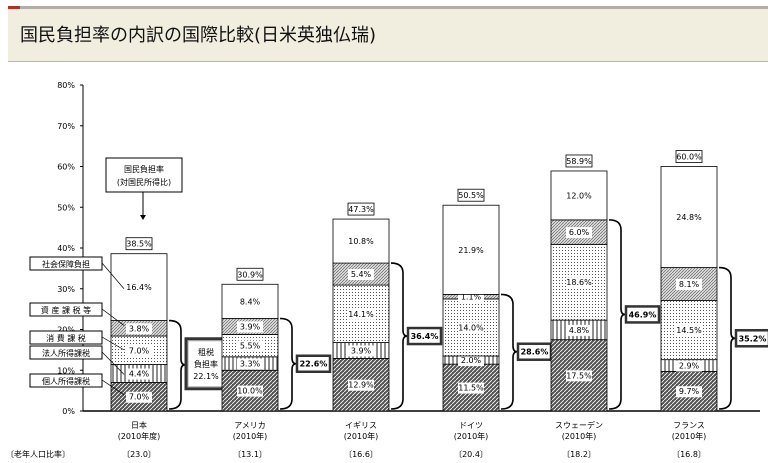 Image resolution: width=768 pixels, height=463 pixels. I want to click on elderly-ratio-label: 〔老年人口比率〕, so click(38, 454).